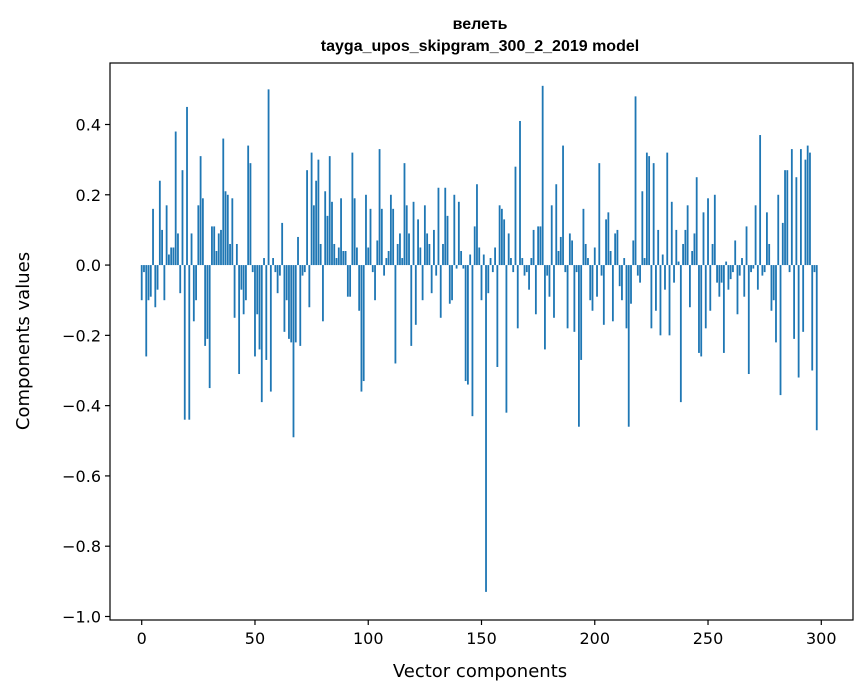 This screenshot has width=867, height=700. What do you see at coordinates (480, 46) in the screenshot?
I see `chart-title-line-2: tayga_upos_skipgram_300_2_2019 model` at bounding box center [480, 46].